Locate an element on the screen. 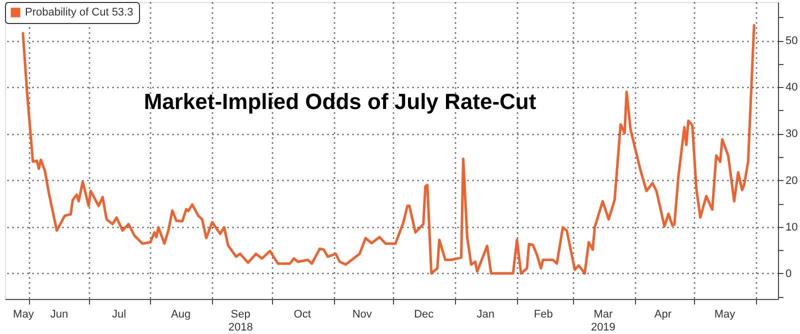 This screenshot has height=334, width=800. x-tick-label: Feb is located at coordinates (543, 314).